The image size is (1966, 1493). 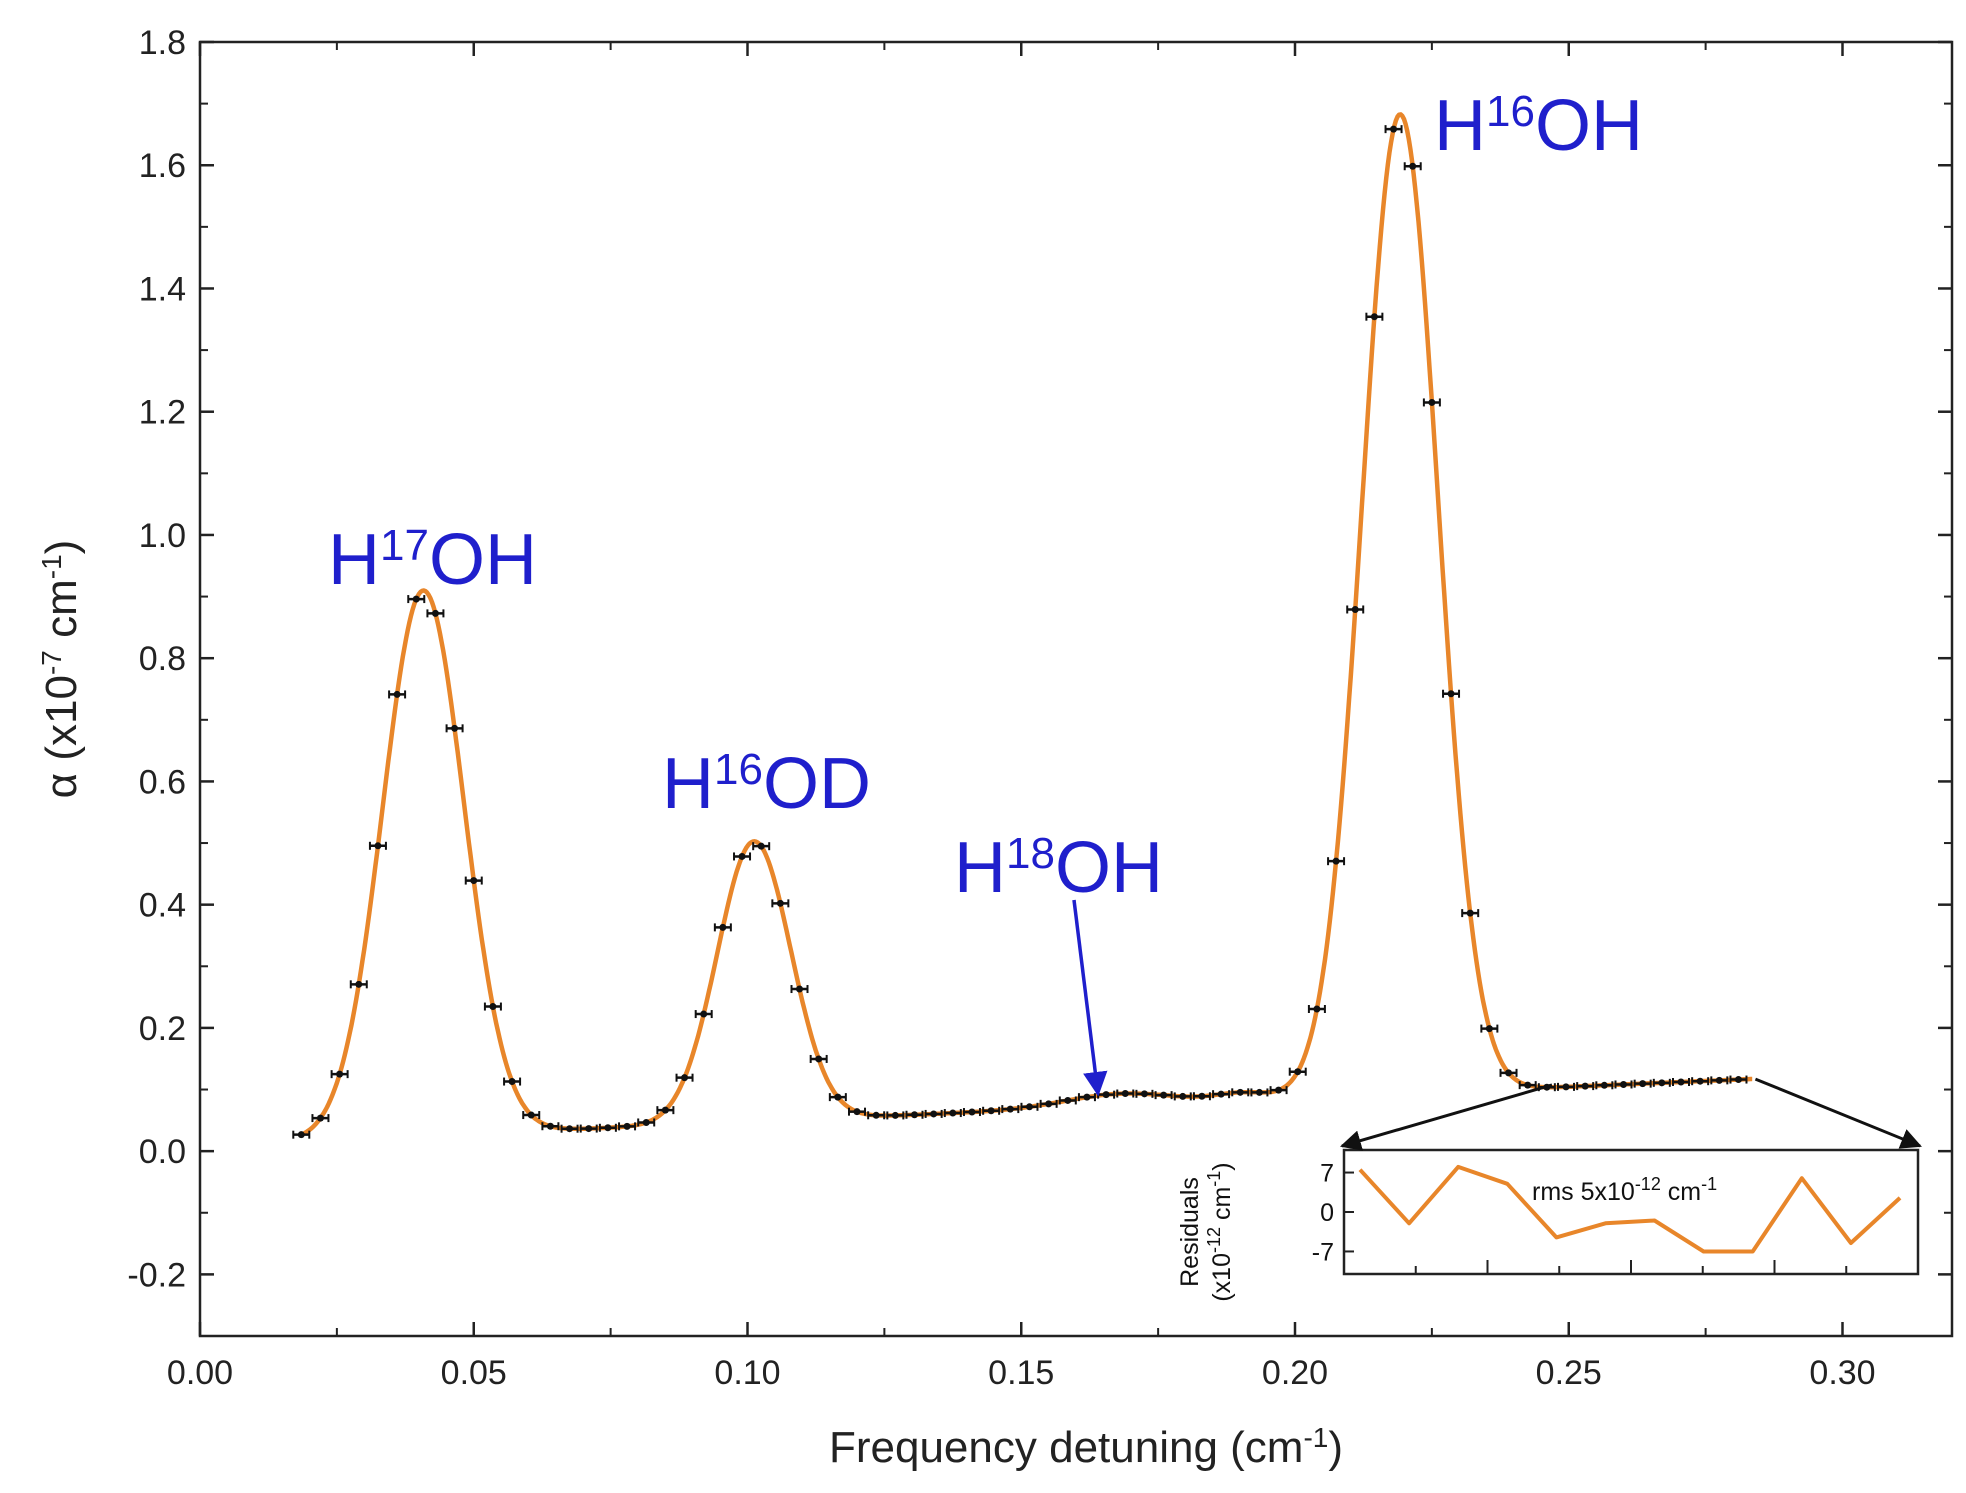 What do you see at coordinates (1446, 1117) in the screenshot?
I see `inset-pointer-left` at bounding box center [1446, 1117].